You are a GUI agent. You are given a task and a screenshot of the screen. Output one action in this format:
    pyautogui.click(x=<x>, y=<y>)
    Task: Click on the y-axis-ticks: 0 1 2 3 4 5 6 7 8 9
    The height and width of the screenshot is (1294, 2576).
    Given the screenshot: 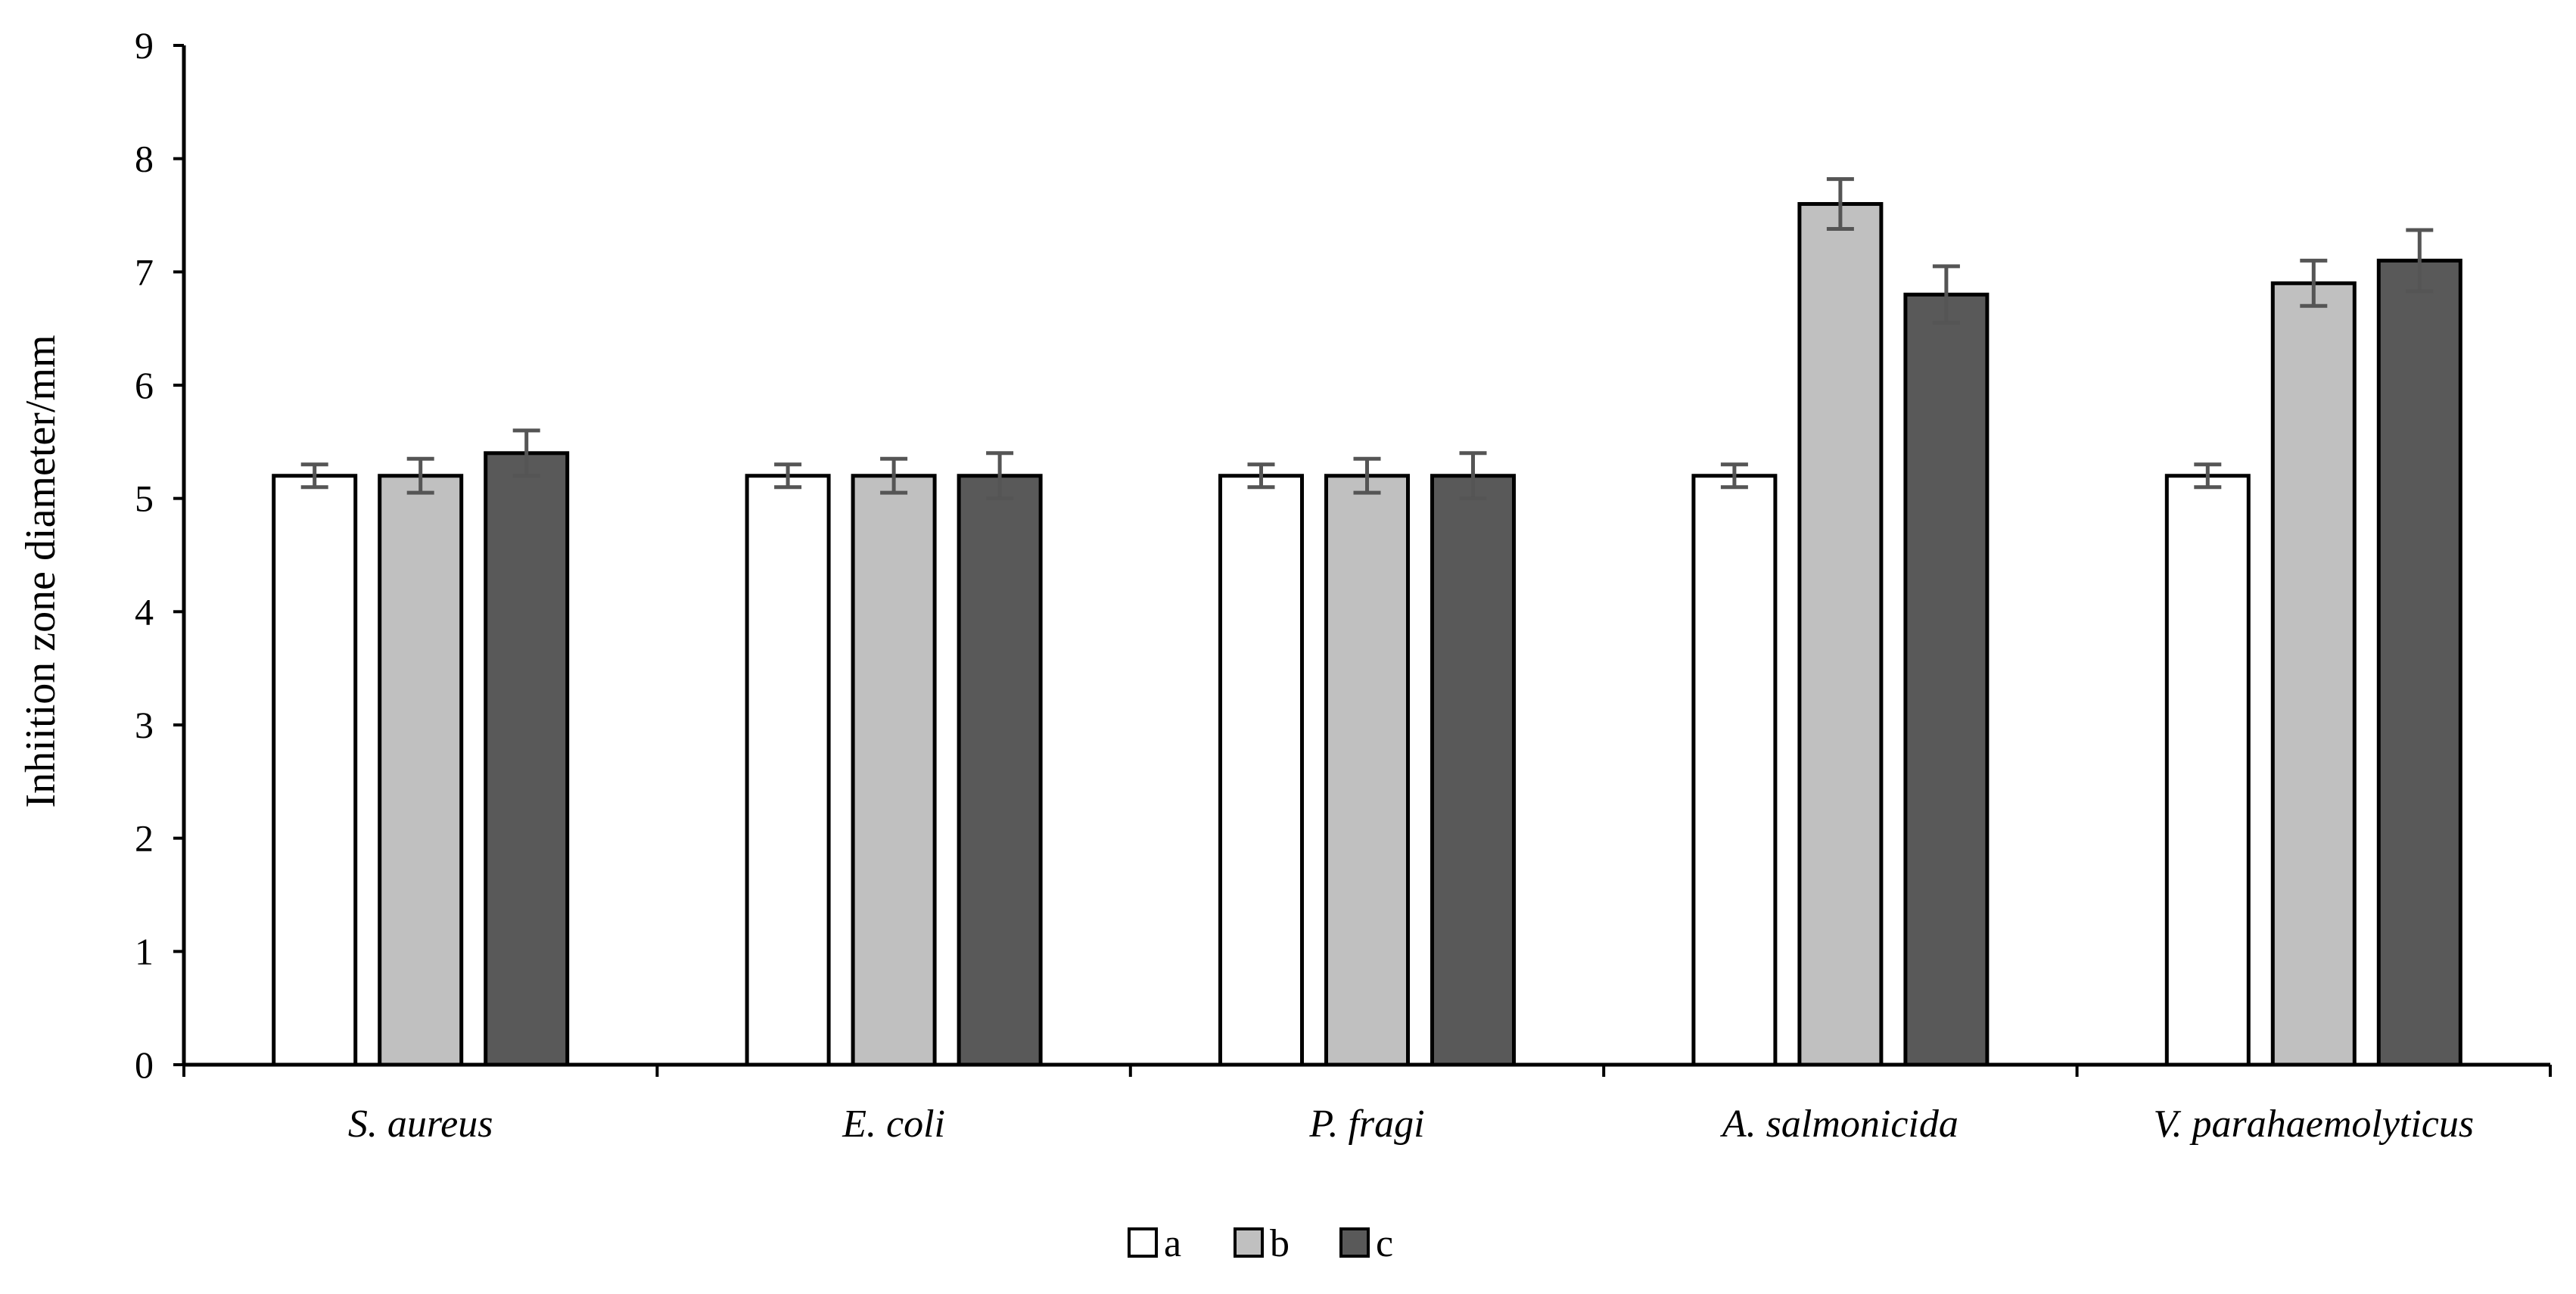 What is the action you would take?
    pyautogui.click(x=159, y=555)
    